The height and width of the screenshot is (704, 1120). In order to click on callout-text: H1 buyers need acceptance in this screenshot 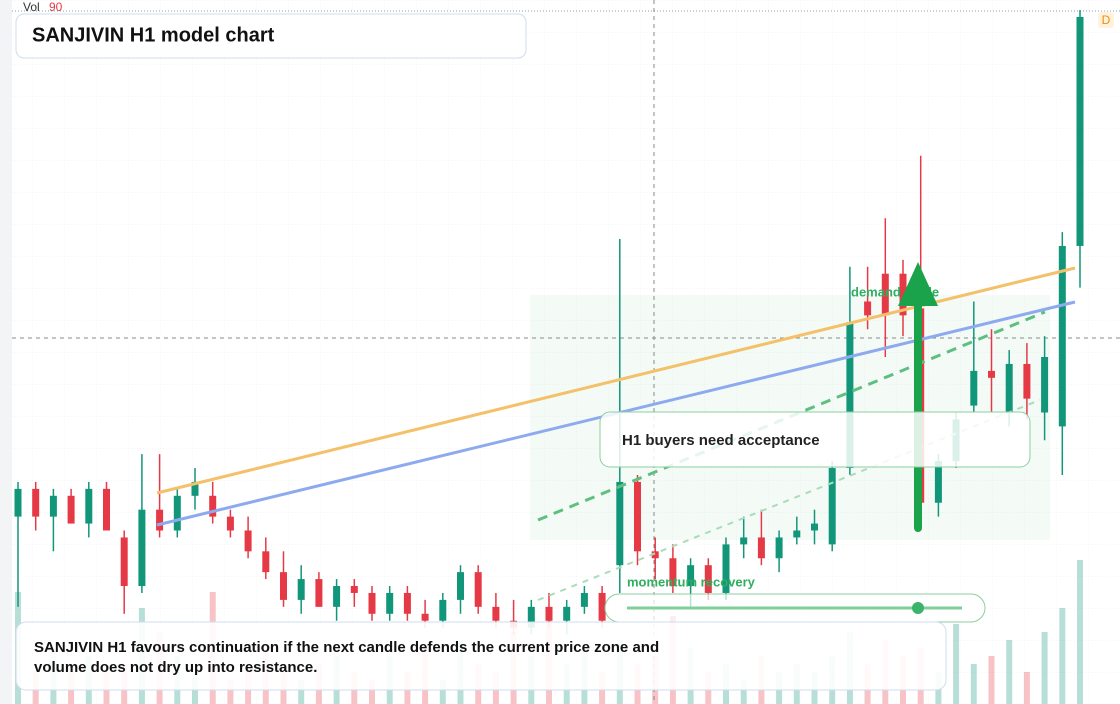, I will do `click(721, 440)`.